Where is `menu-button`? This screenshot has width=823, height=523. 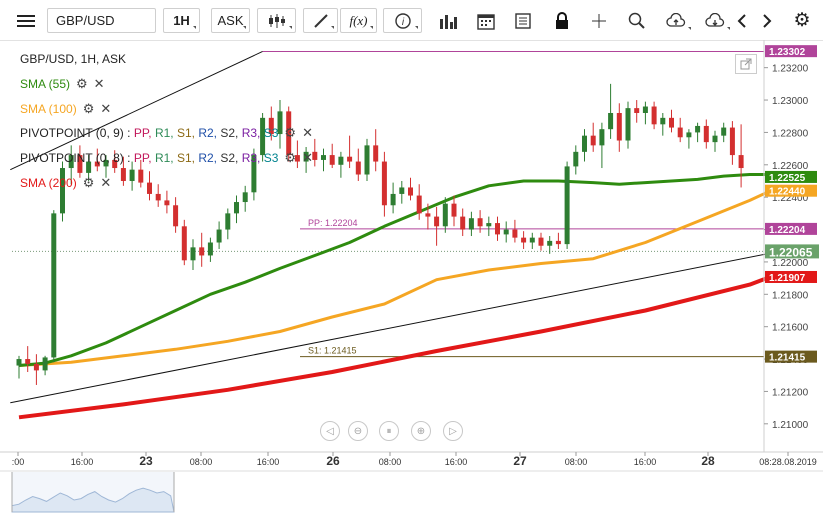 menu-button is located at coordinates (26, 20).